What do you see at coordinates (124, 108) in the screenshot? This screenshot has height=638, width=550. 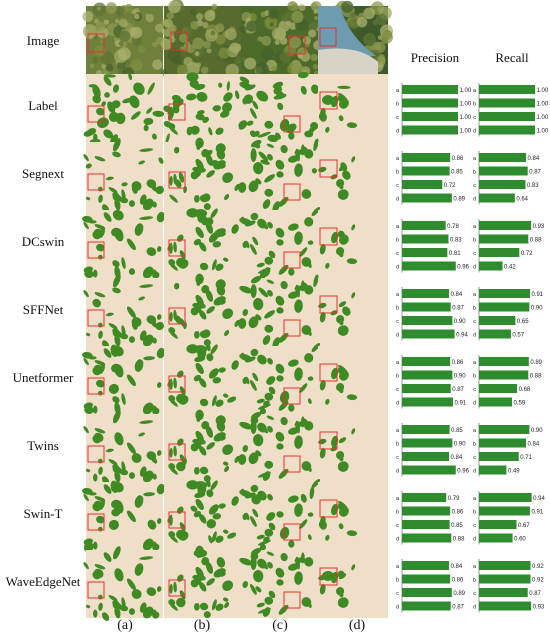 I see `prediction-map-Label-a` at bounding box center [124, 108].